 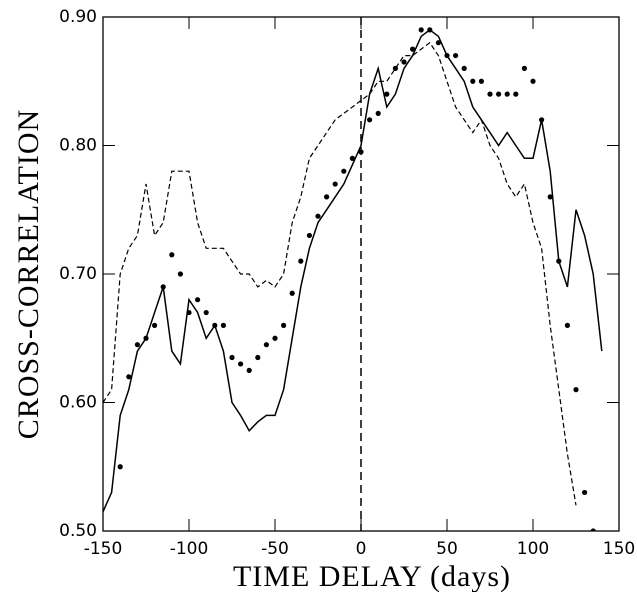 What do you see at coordinates (103, 549) in the screenshot?
I see `x-tick-label: -150` at bounding box center [103, 549].